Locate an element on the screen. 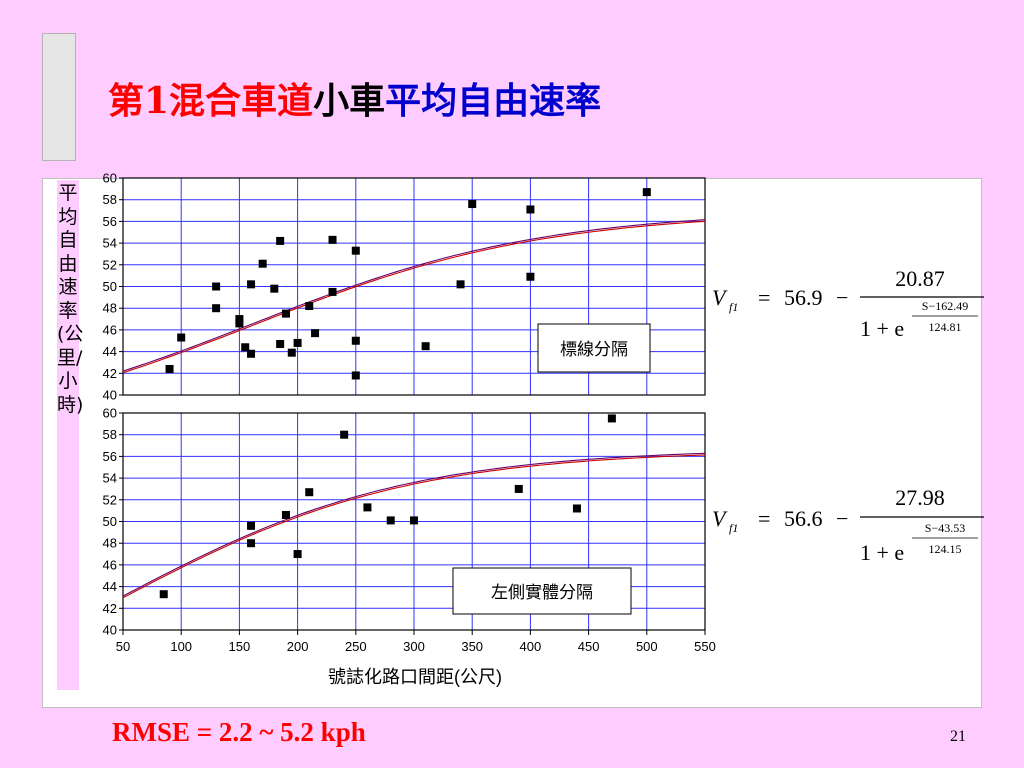 The image size is (1024, 768). x-tick-label: 450 is located at coordinates (589, 646).